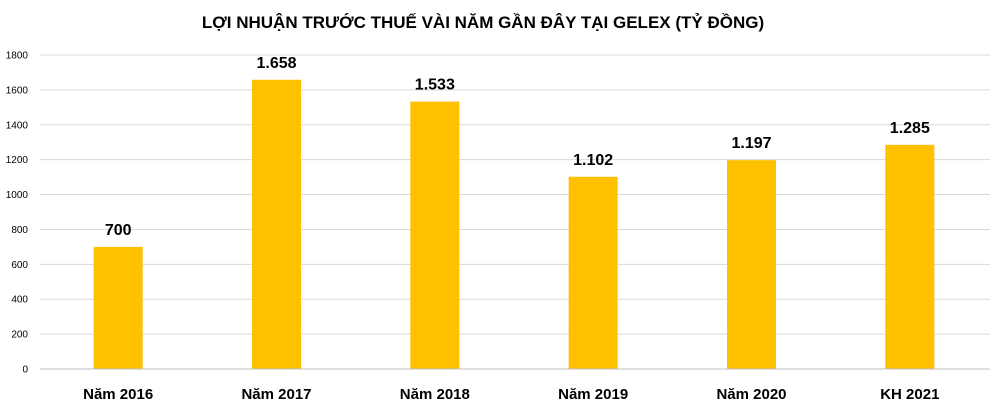  I want to click on data-label: 1.658, so click(276, 63).